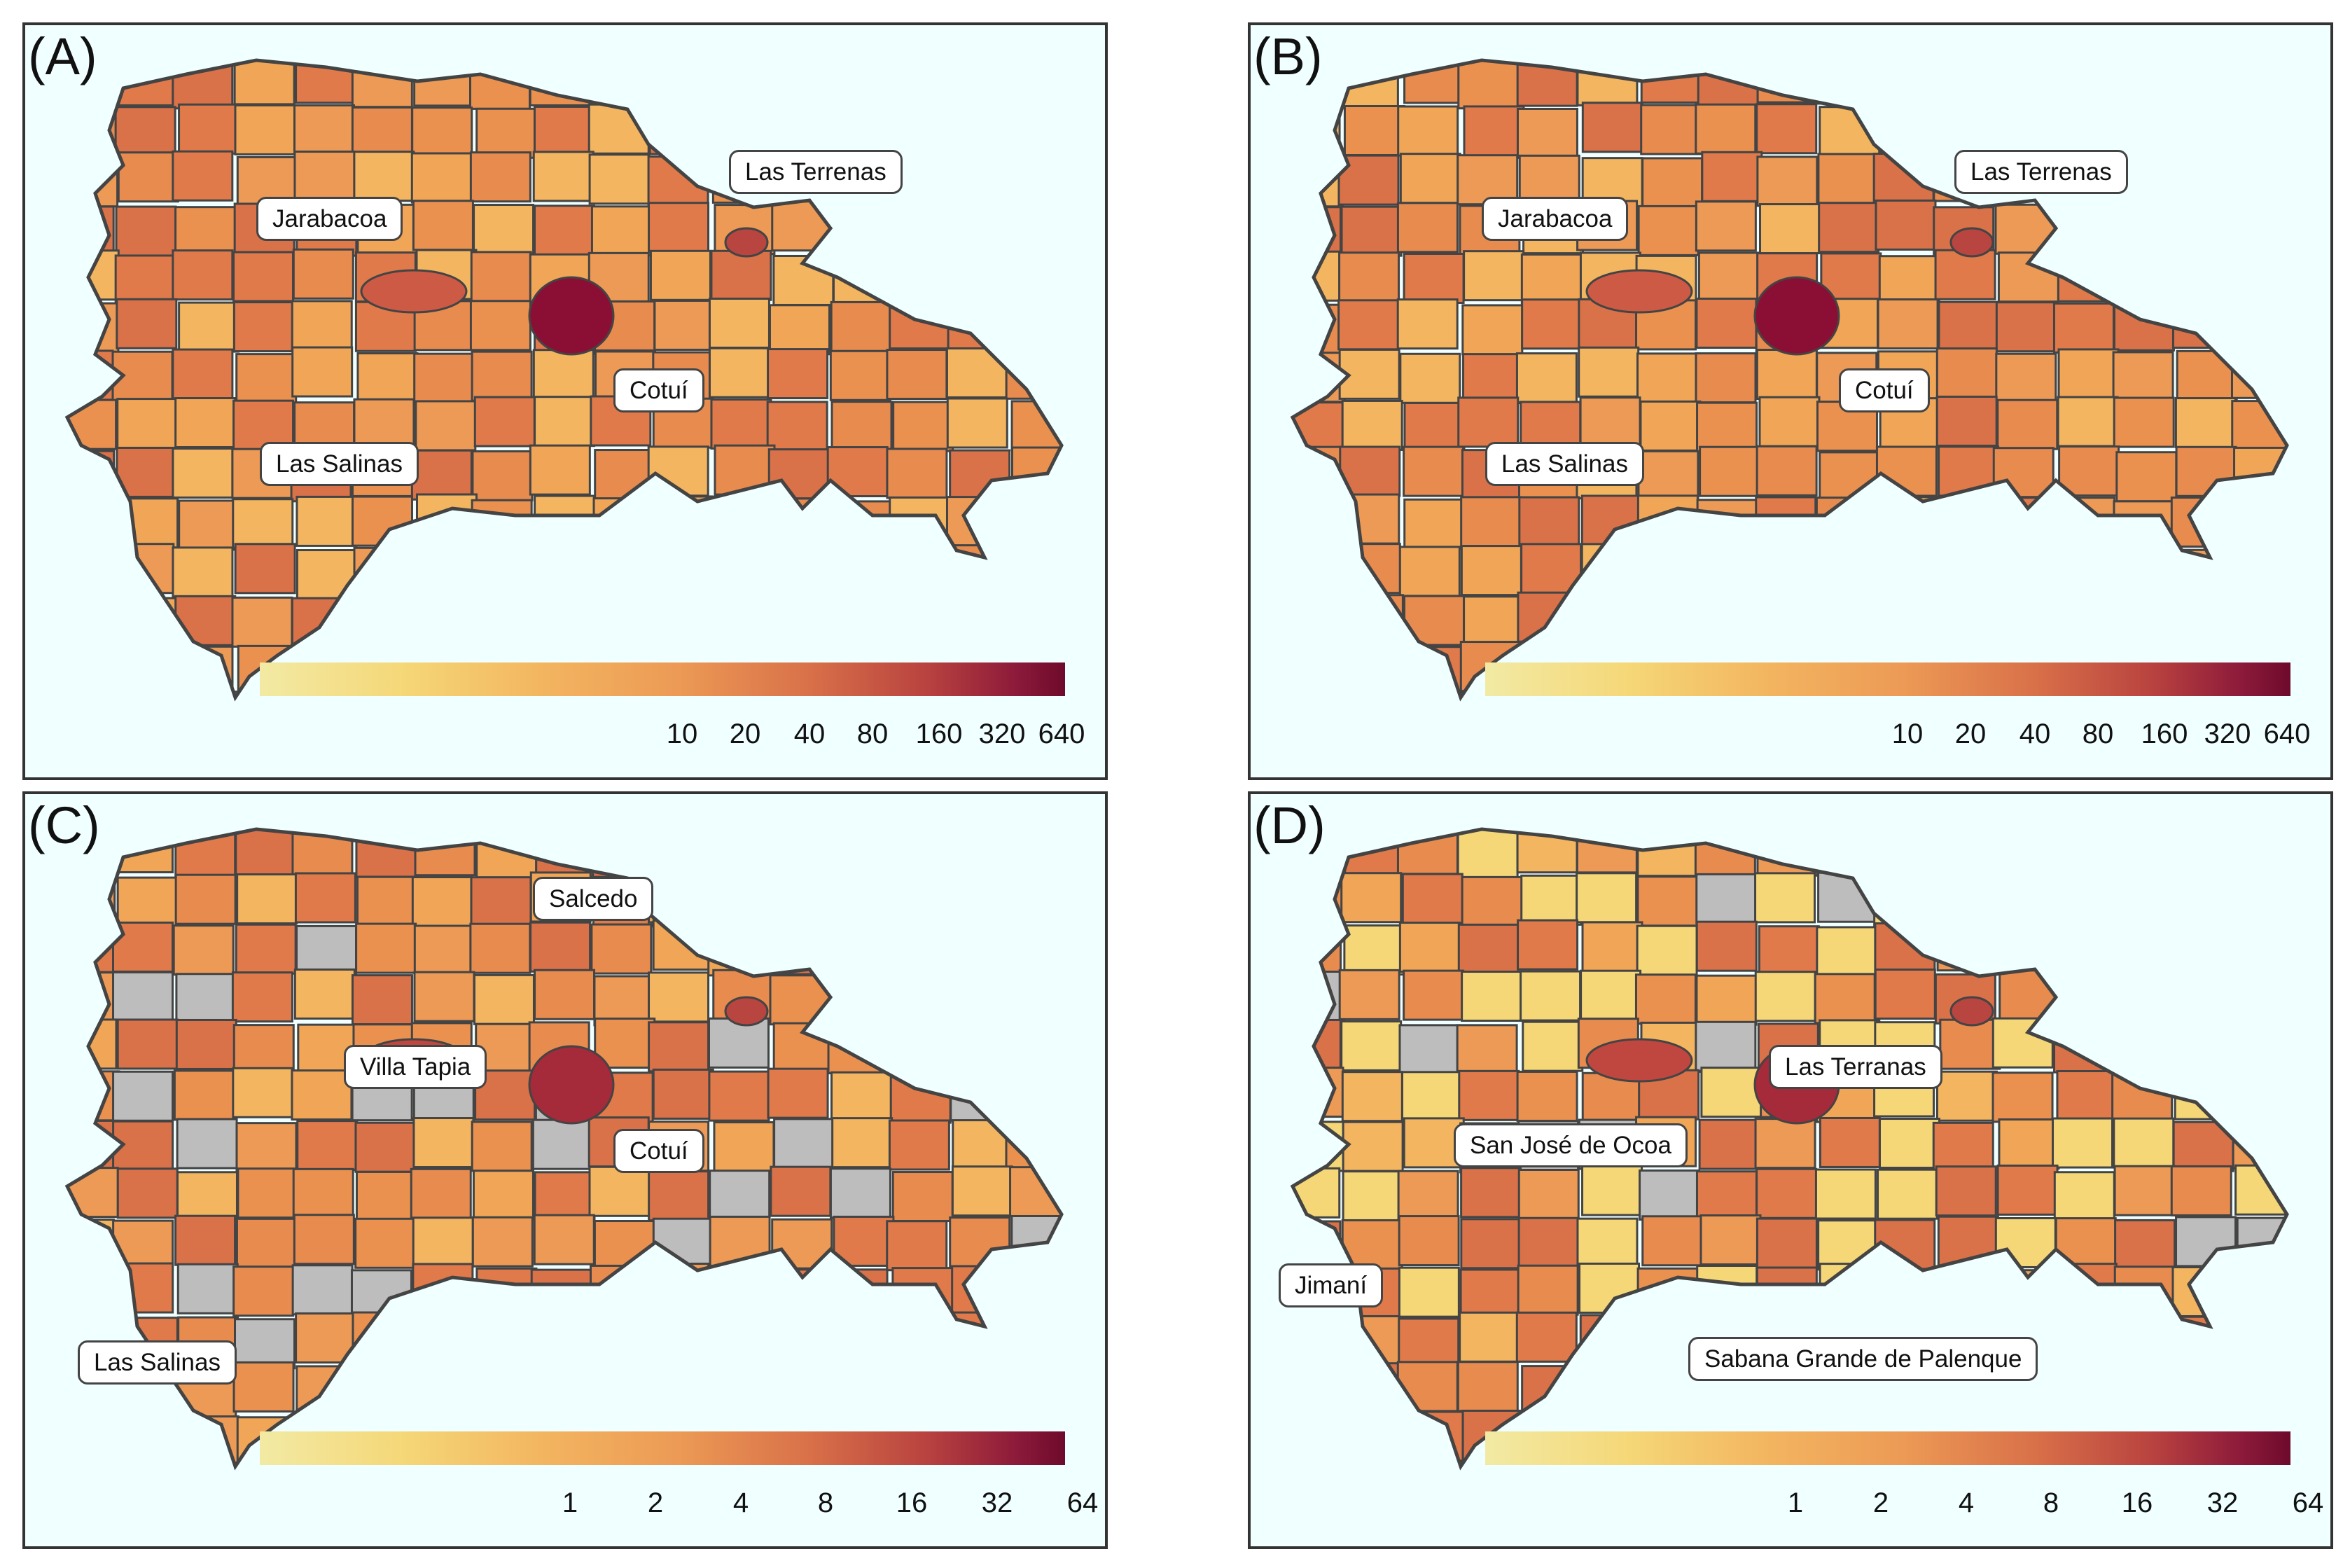 The height and width of the screenshot is (1568, 2350). I want to click on callout-label: Las Salinas, so click(1564, 464).